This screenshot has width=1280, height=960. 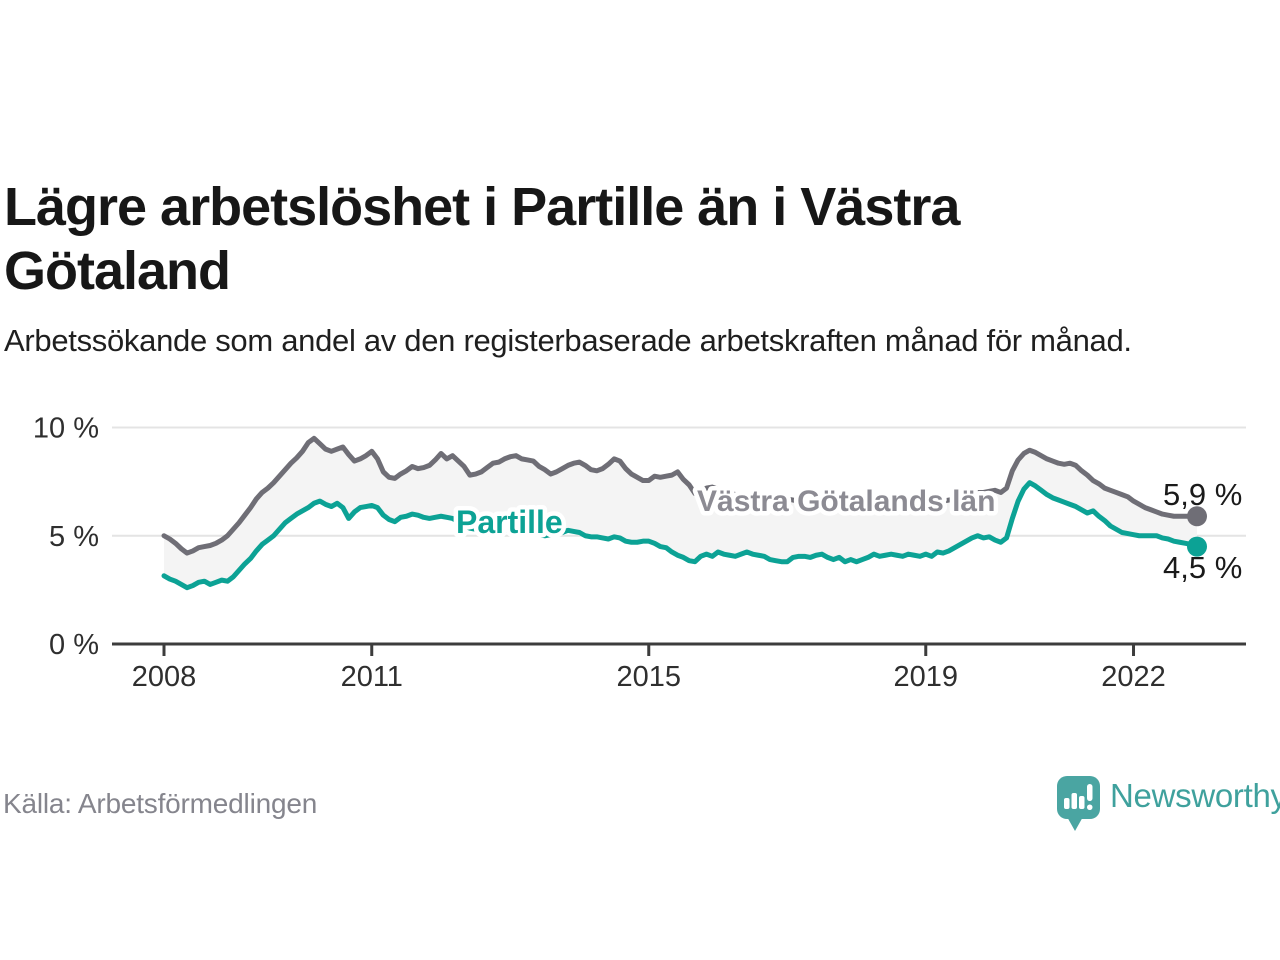 I want to click on newsworthy-logo: Newsworthy, so click(x=1168, y=805).